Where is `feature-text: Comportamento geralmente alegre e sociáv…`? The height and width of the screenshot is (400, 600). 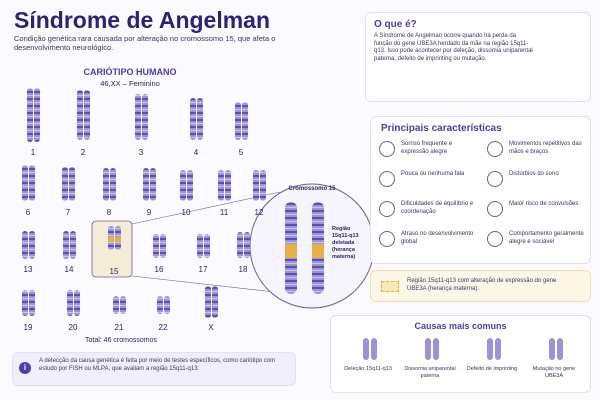 feature-text: Comportamento geralmente alegre e sociáv… is located at coordinates (546, 238).